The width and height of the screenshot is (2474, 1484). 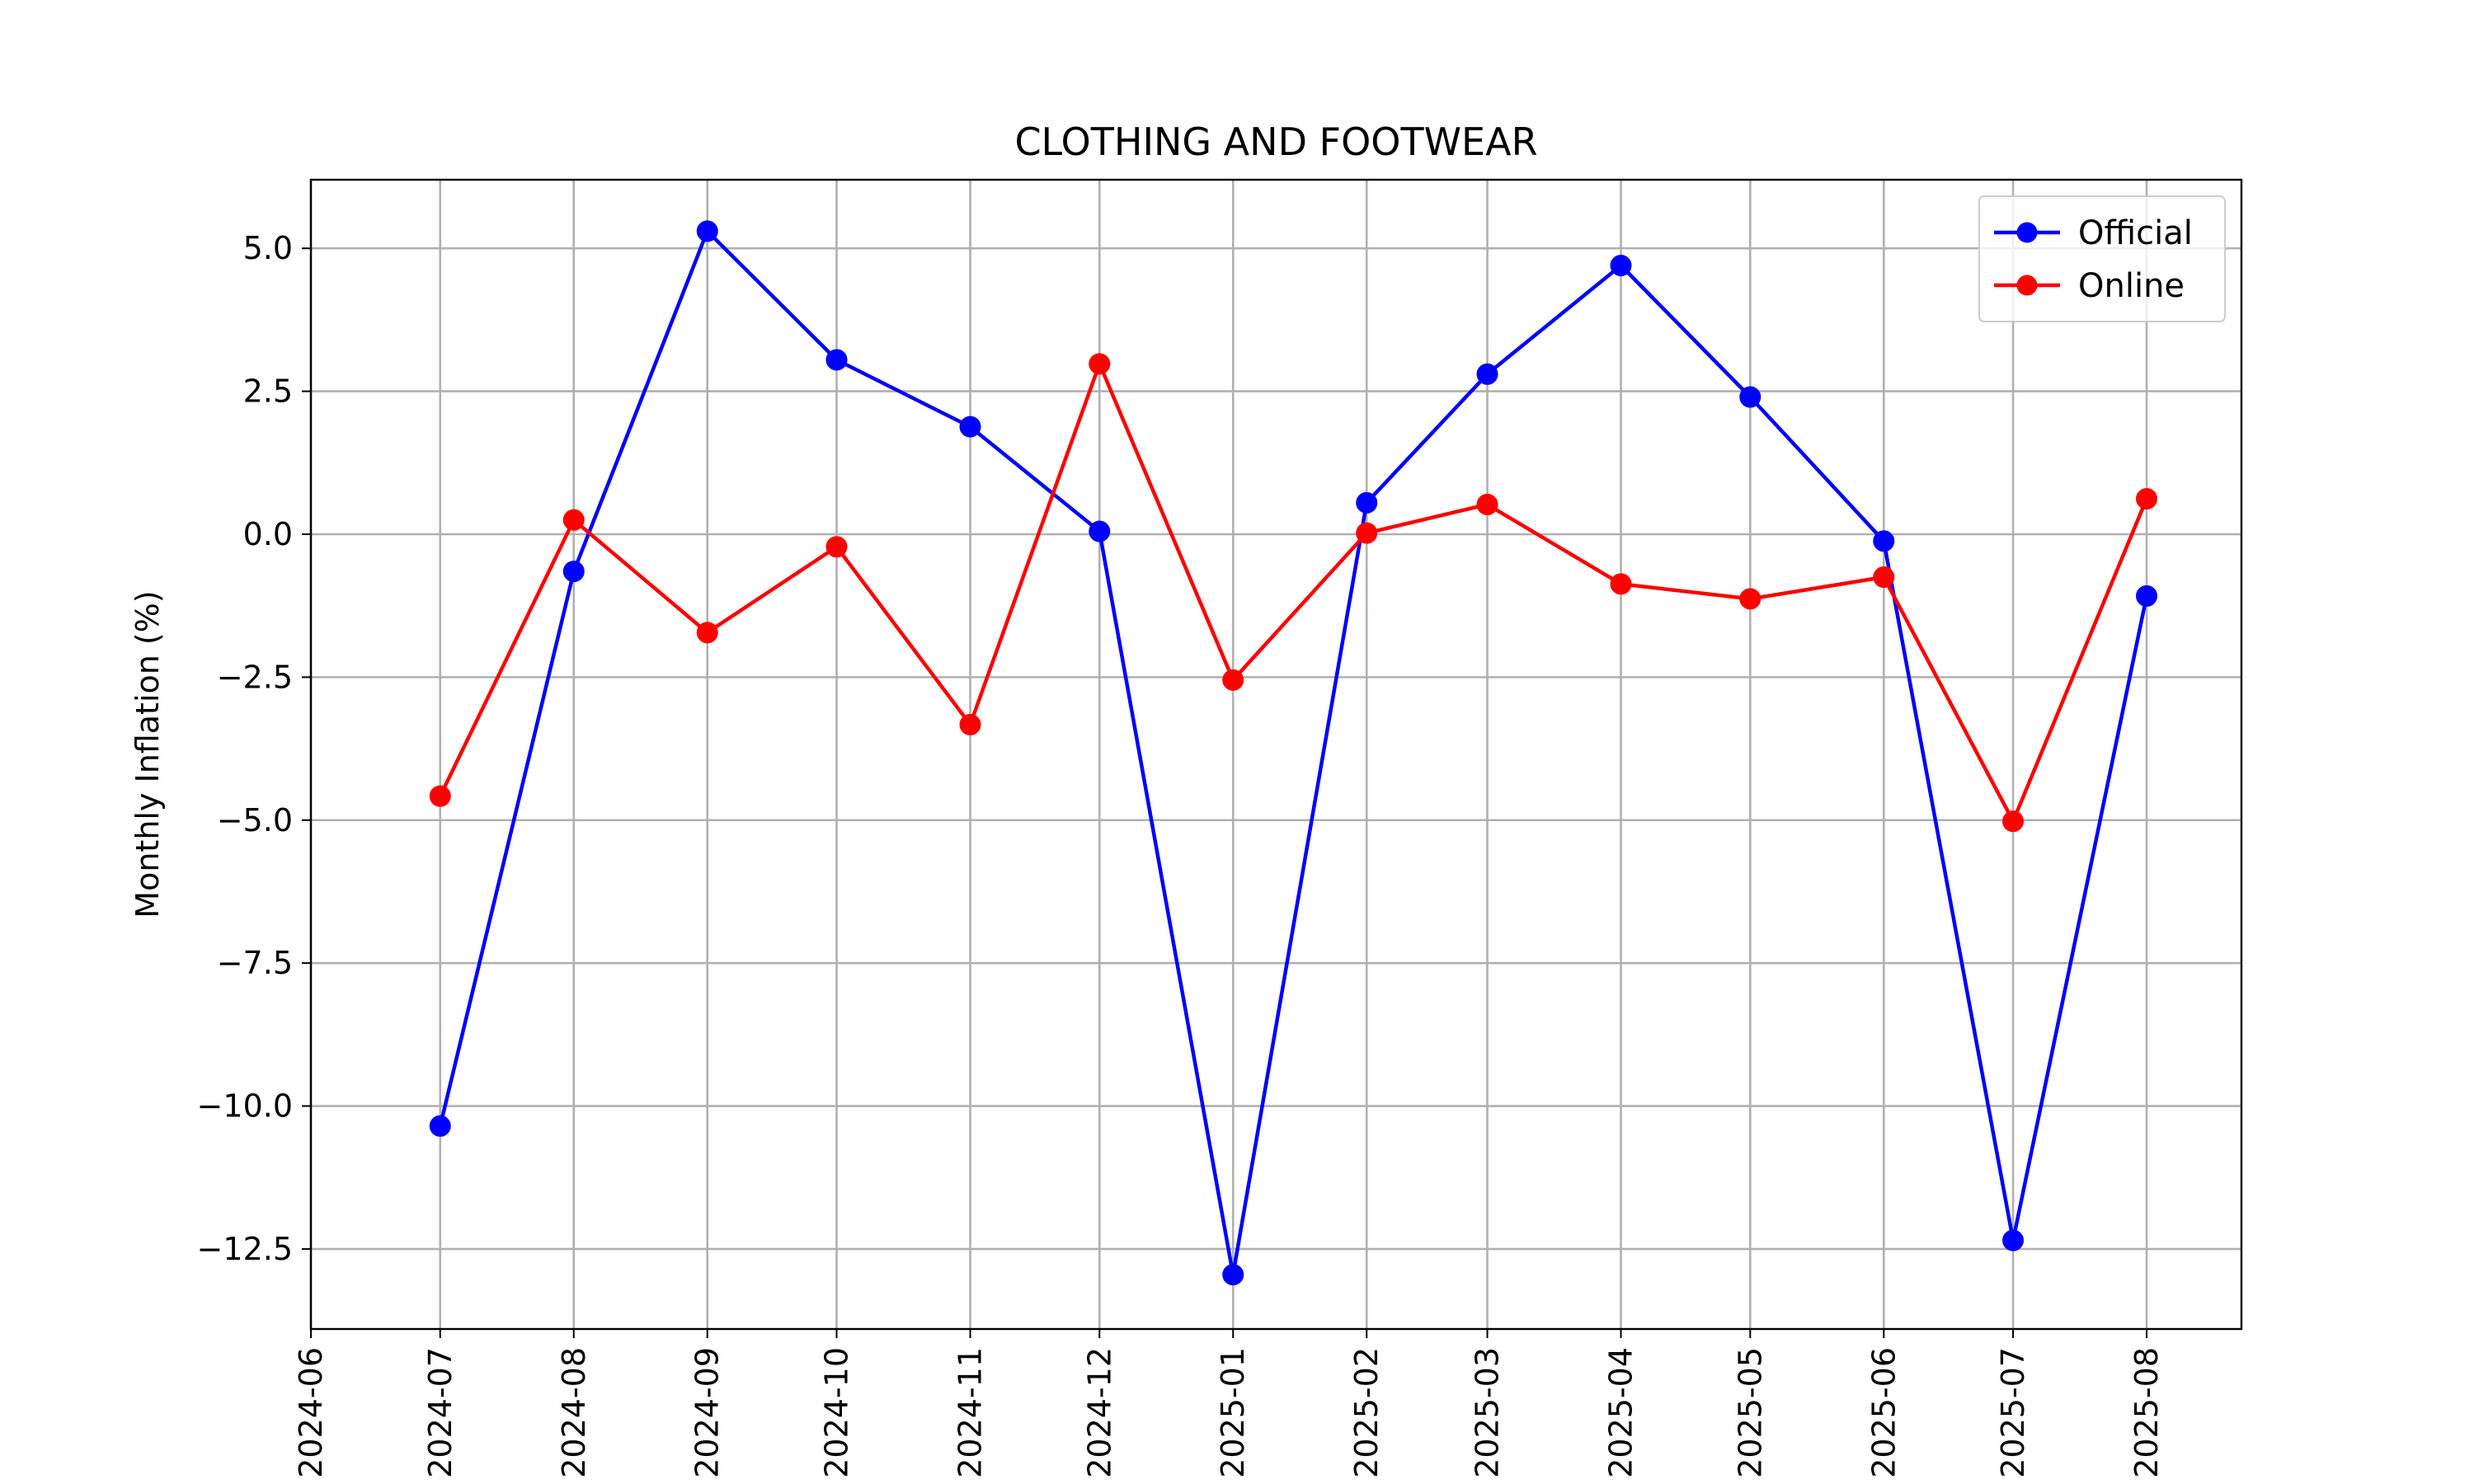 What do you see at coordinates (1233, 1412) in the screenshot?
I see `x-tick-label: 2025-01` at bounding box center [1233, 1412].